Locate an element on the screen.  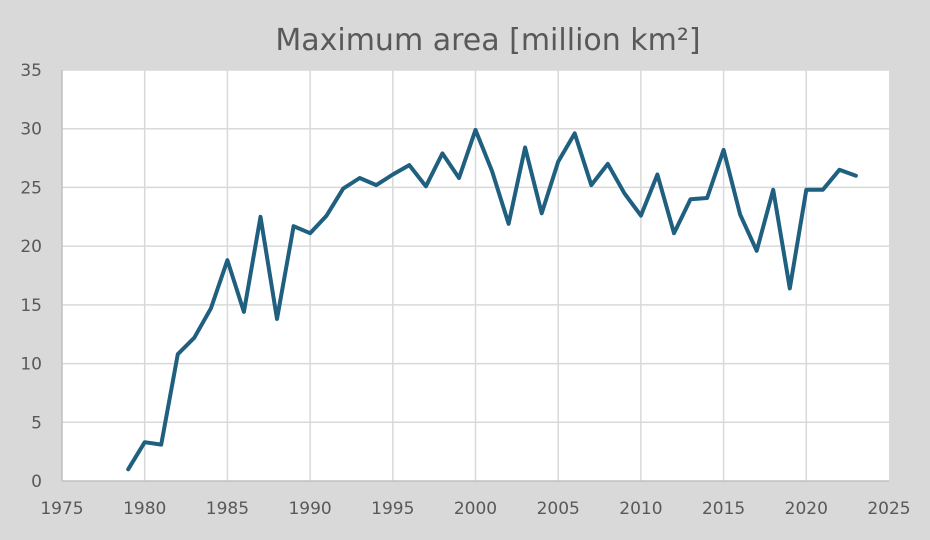
x-tick-label: 1975 is located at coordinates (61, 509).